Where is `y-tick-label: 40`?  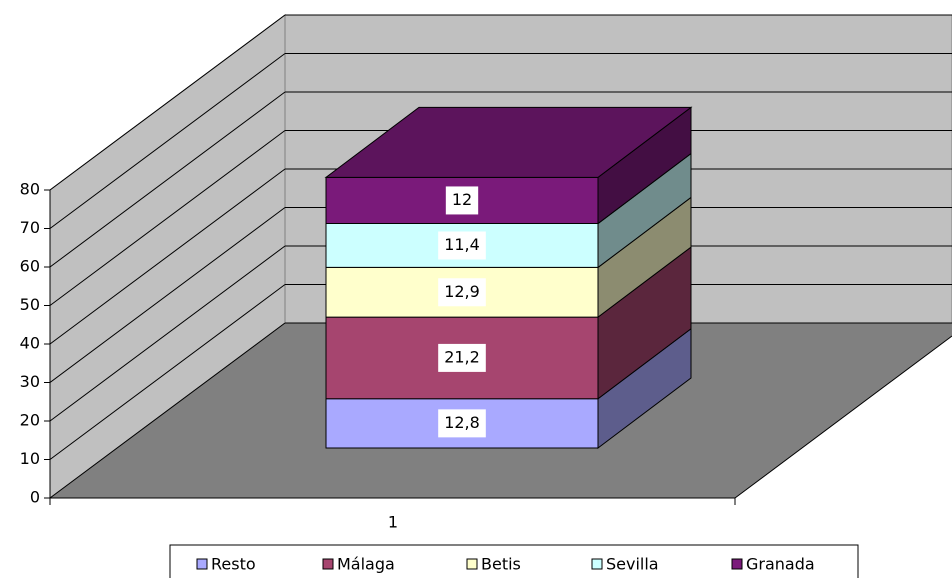 y-tick-label: 40 is located at coordinates (30, 343).